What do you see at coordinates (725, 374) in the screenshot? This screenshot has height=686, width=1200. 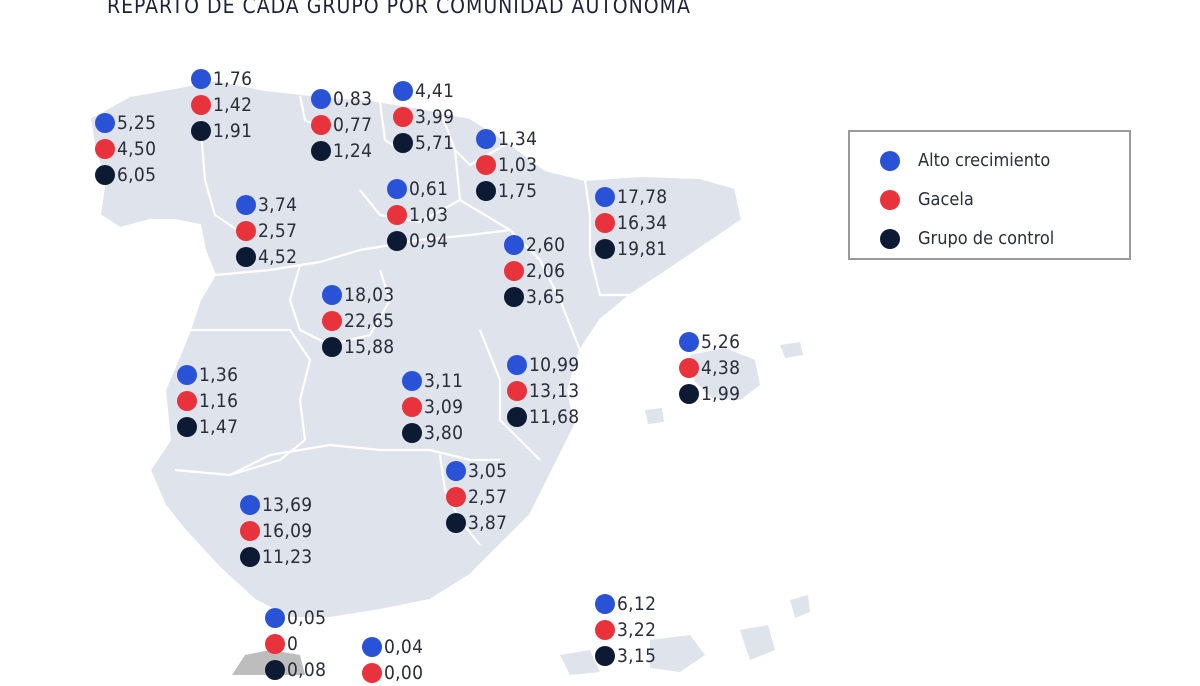 I see `mallorca-shape` at bounding box center [725, 374].